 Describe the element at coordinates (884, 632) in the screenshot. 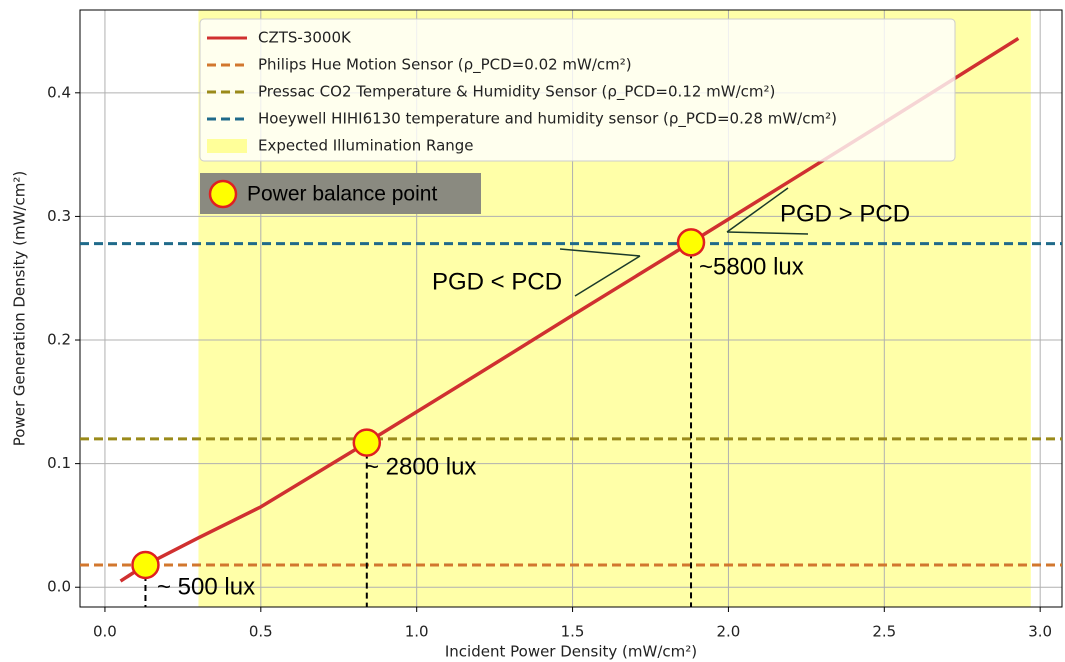

I see `x-tick-label: 2.5` at that location.